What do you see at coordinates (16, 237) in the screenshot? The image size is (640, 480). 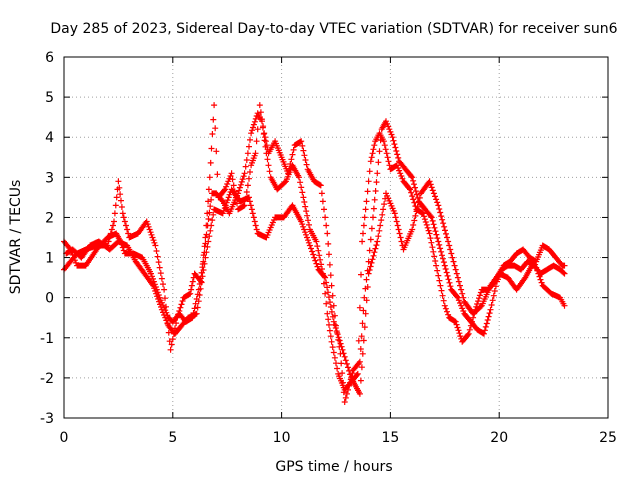 I see `y-axis-label: SDTVAR / TECUs` at bounding box center [16, 237].